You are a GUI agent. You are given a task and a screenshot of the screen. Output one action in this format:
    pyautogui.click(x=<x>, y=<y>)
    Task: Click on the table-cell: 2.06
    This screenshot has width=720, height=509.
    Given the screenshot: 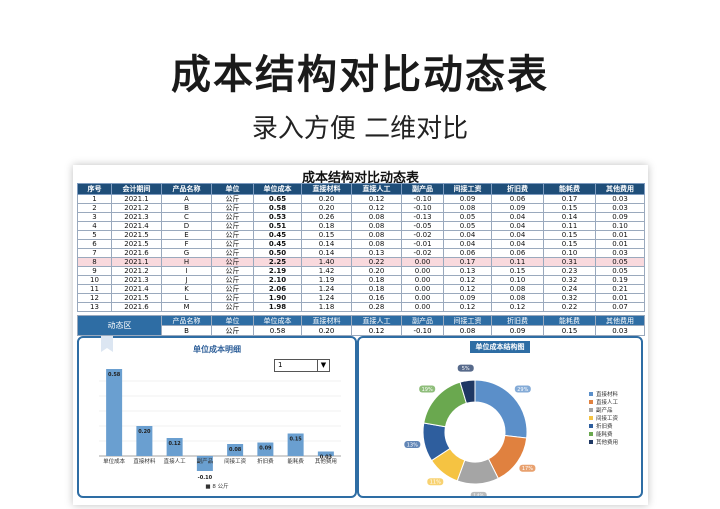 What is the action you would take?
    pyautogui.click(x=277, y=289)
    